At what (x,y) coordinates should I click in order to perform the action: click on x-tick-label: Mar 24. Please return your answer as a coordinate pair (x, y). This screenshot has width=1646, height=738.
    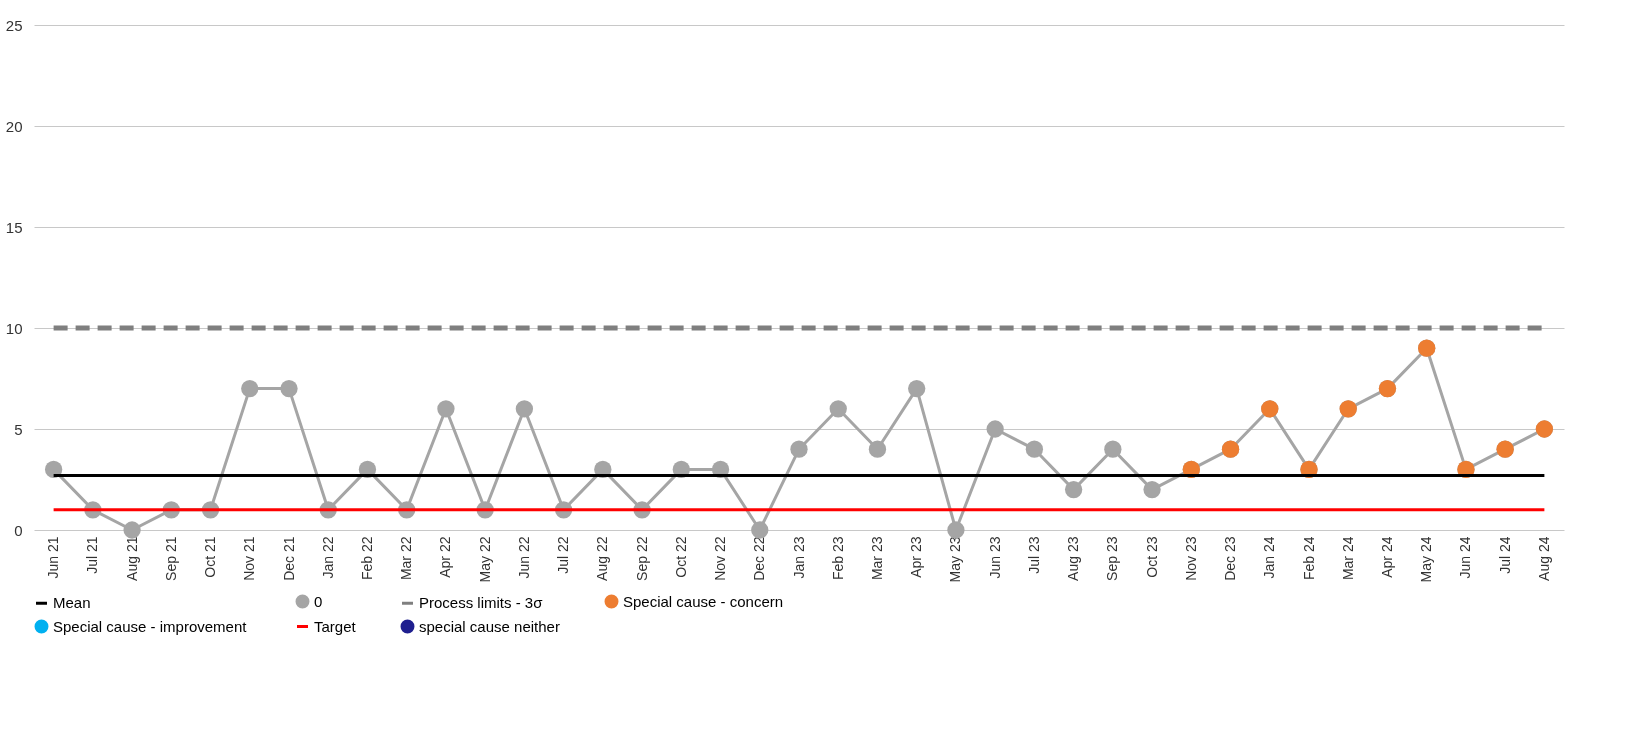
    Looking at the image, I should click on (1347, 558).